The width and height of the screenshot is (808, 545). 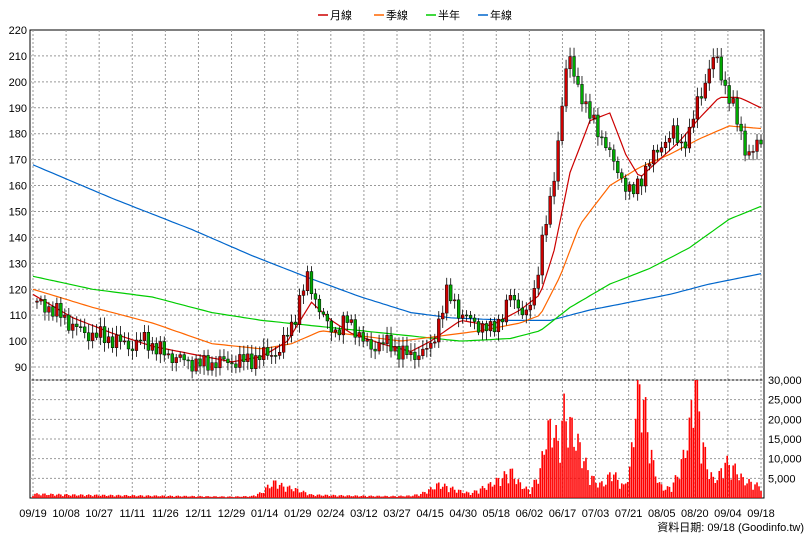 I want to click on price-tick-label: 160, so click(x=18, y=187).